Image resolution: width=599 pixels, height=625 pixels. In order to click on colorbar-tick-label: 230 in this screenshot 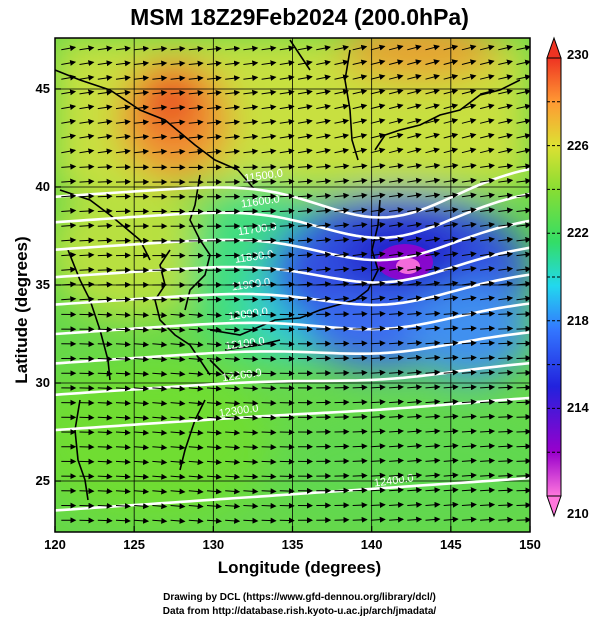, I will do `click(578, 54)`.